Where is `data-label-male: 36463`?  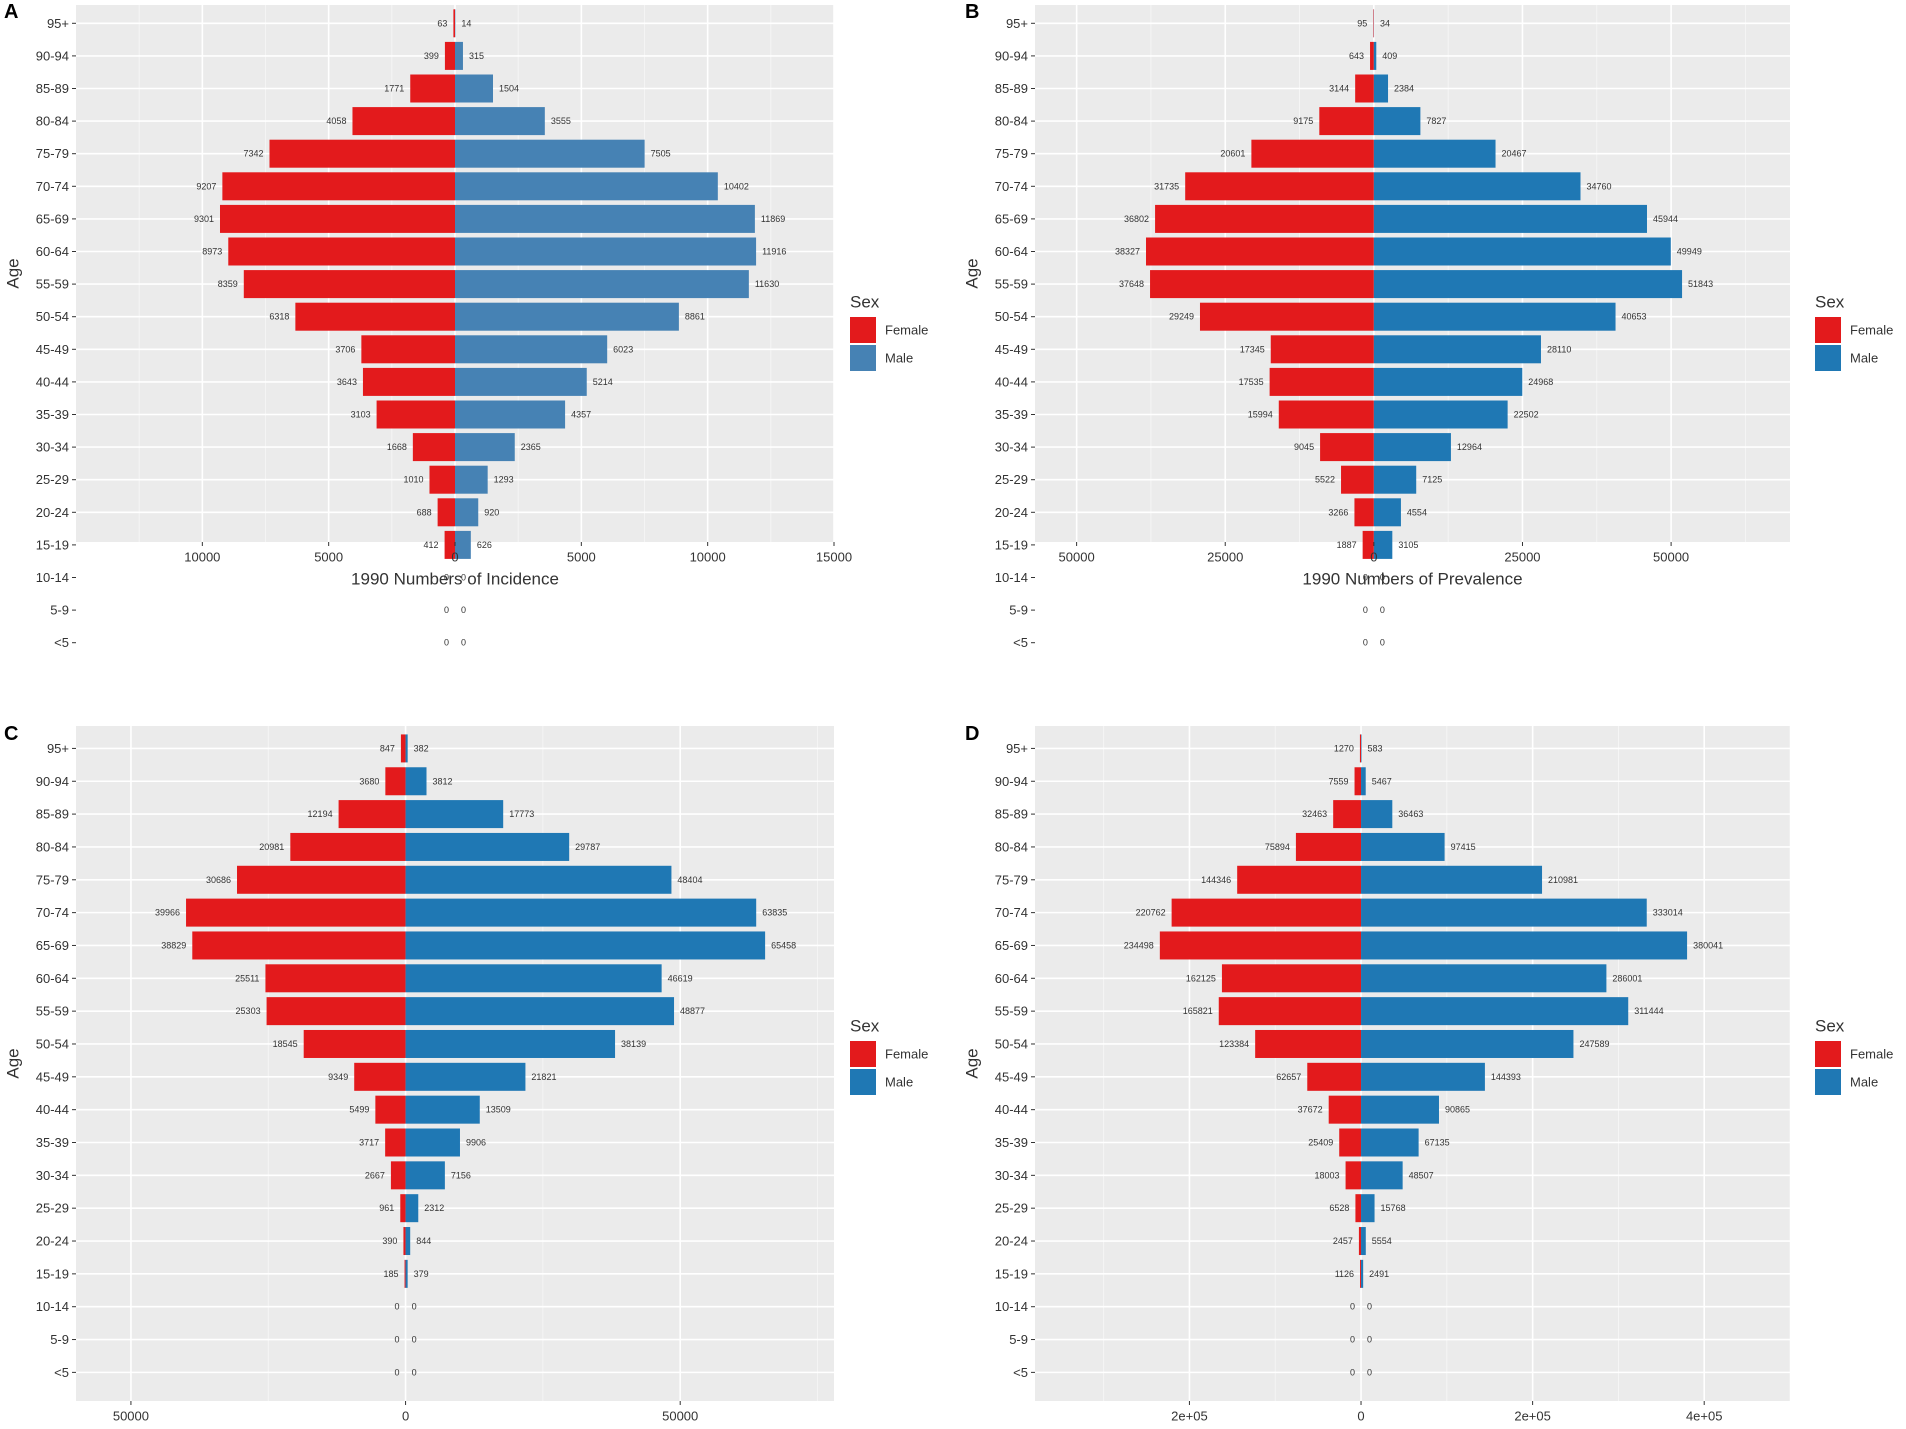
data-label-male: 36463 is located at coordinates (1410, 814).